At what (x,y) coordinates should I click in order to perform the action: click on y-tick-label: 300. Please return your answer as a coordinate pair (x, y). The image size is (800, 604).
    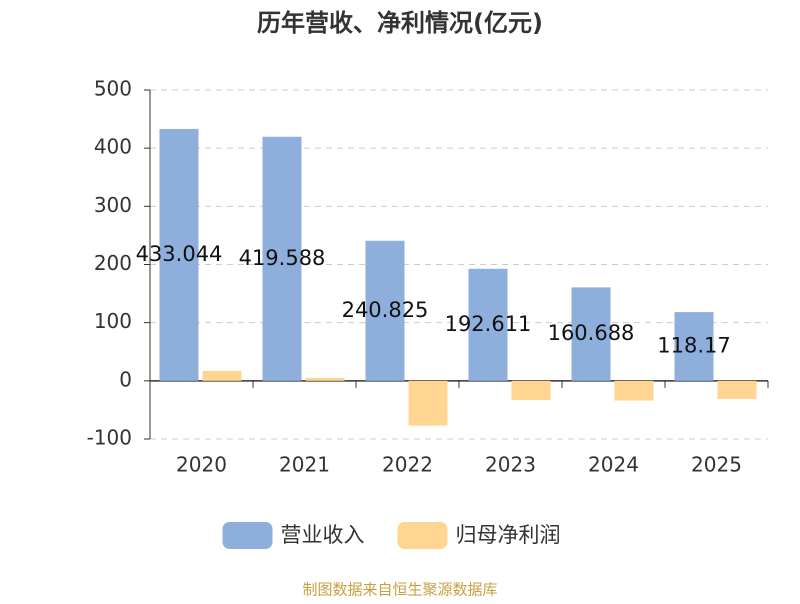
    Looking at the image, I should click on (113, 205).